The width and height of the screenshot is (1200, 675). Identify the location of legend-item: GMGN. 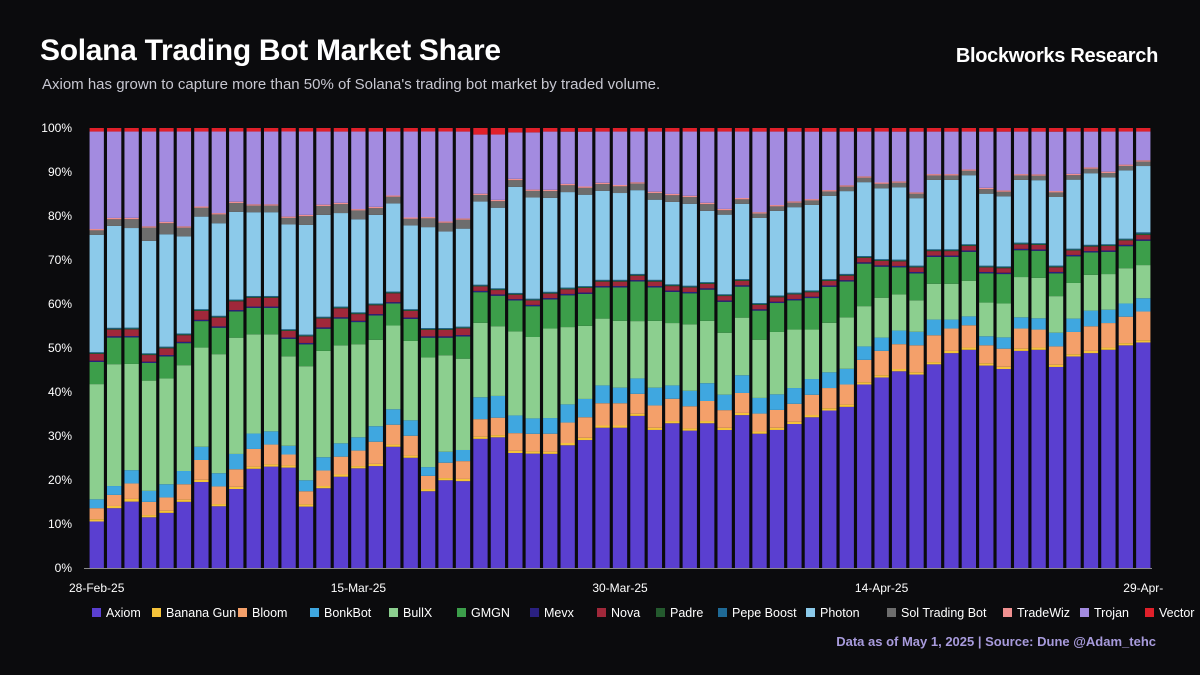
(483, 613).